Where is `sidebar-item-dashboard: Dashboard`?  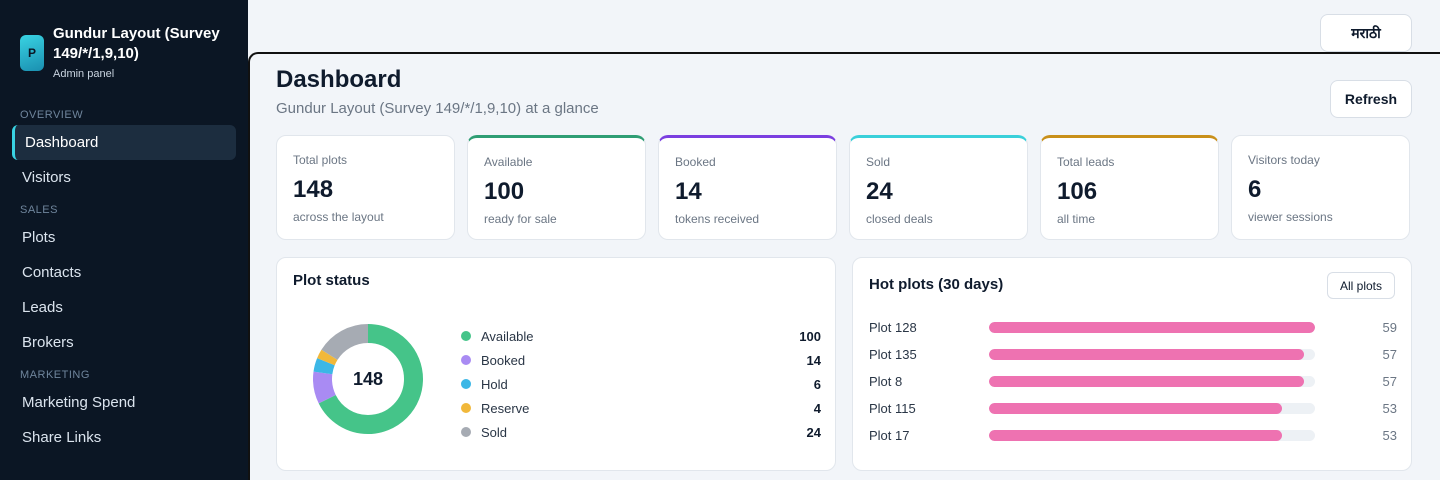 sidebar-item-dashboard: Dashboard is located at coordinates (124, 142).